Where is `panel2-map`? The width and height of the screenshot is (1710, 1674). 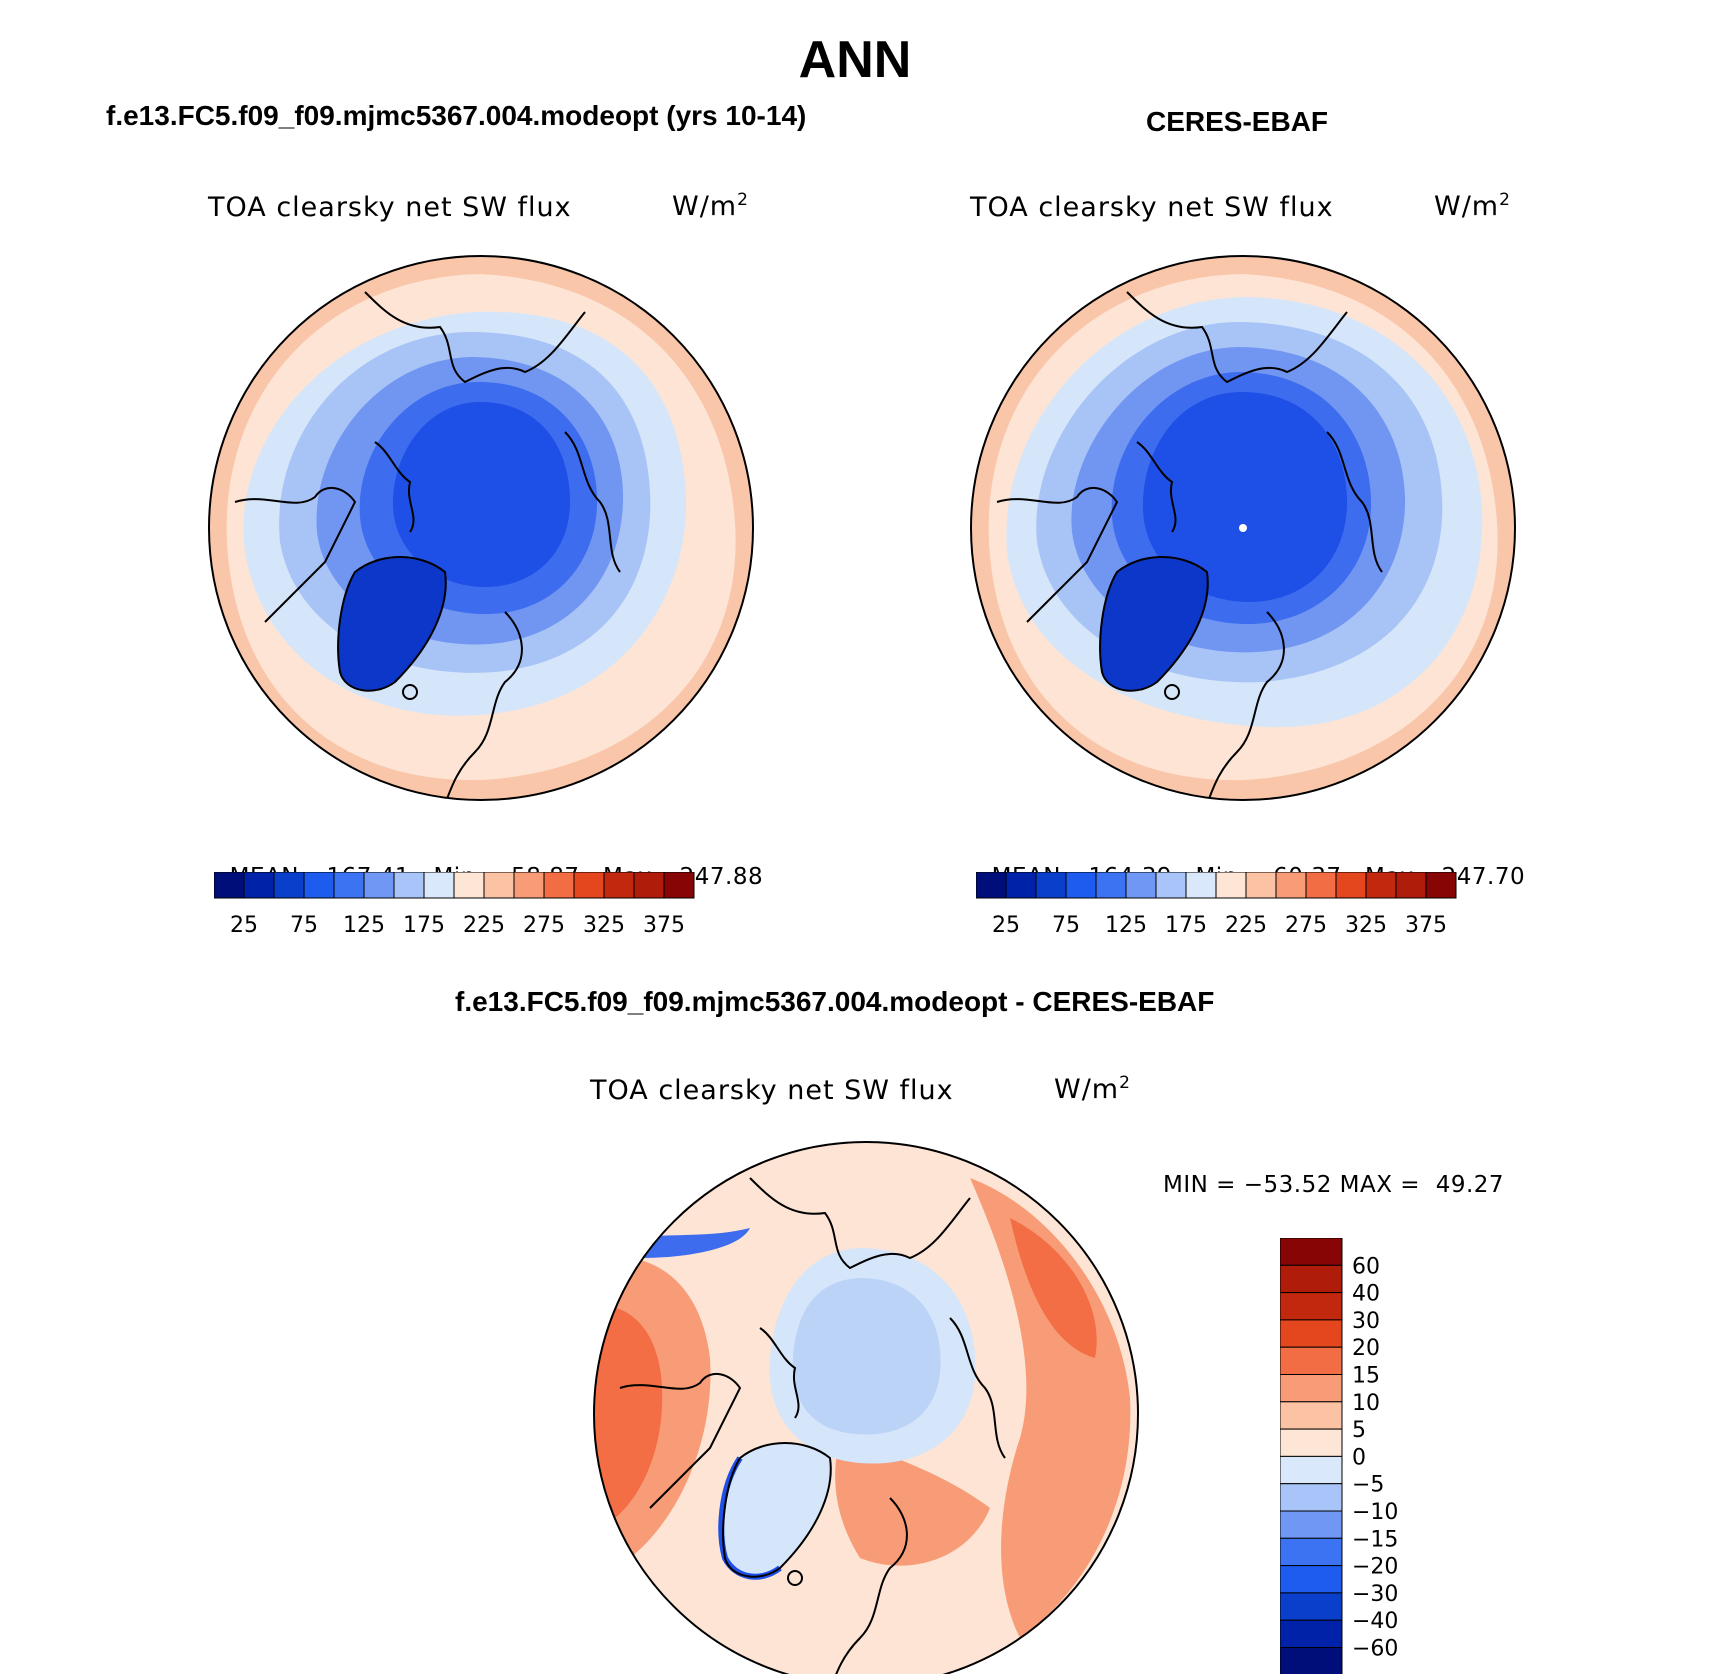 panel2-map is located at coordinates (1243, 528).